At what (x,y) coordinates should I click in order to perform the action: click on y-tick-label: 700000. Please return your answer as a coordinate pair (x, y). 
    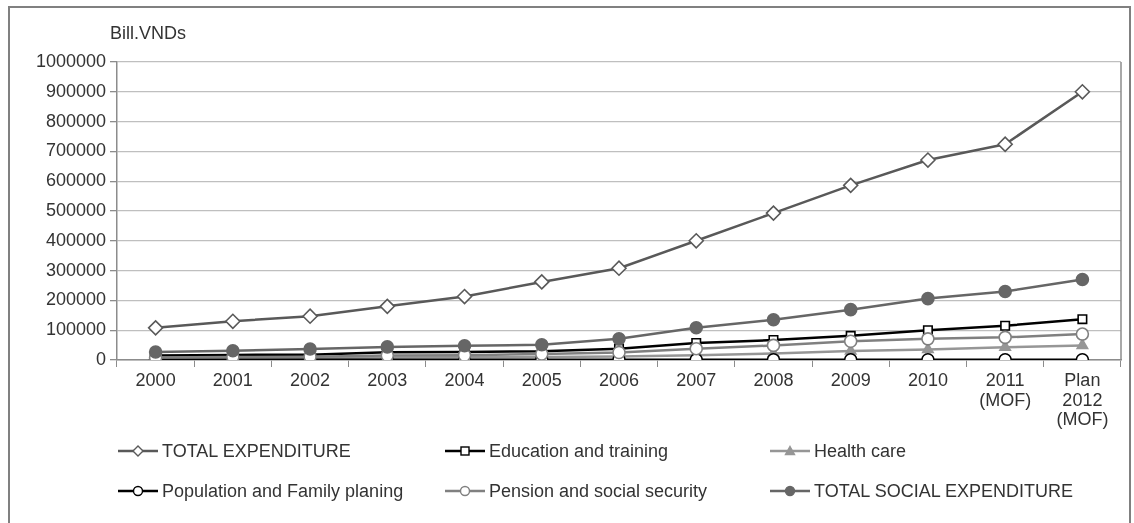
    Looking at the image, I should click on (75, 150).